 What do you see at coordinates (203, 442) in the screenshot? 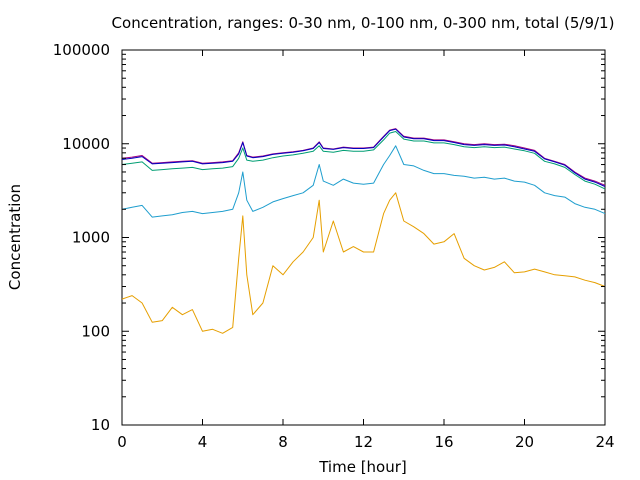
I see `x-tick-label: 4` at bounding box center [203, 442].